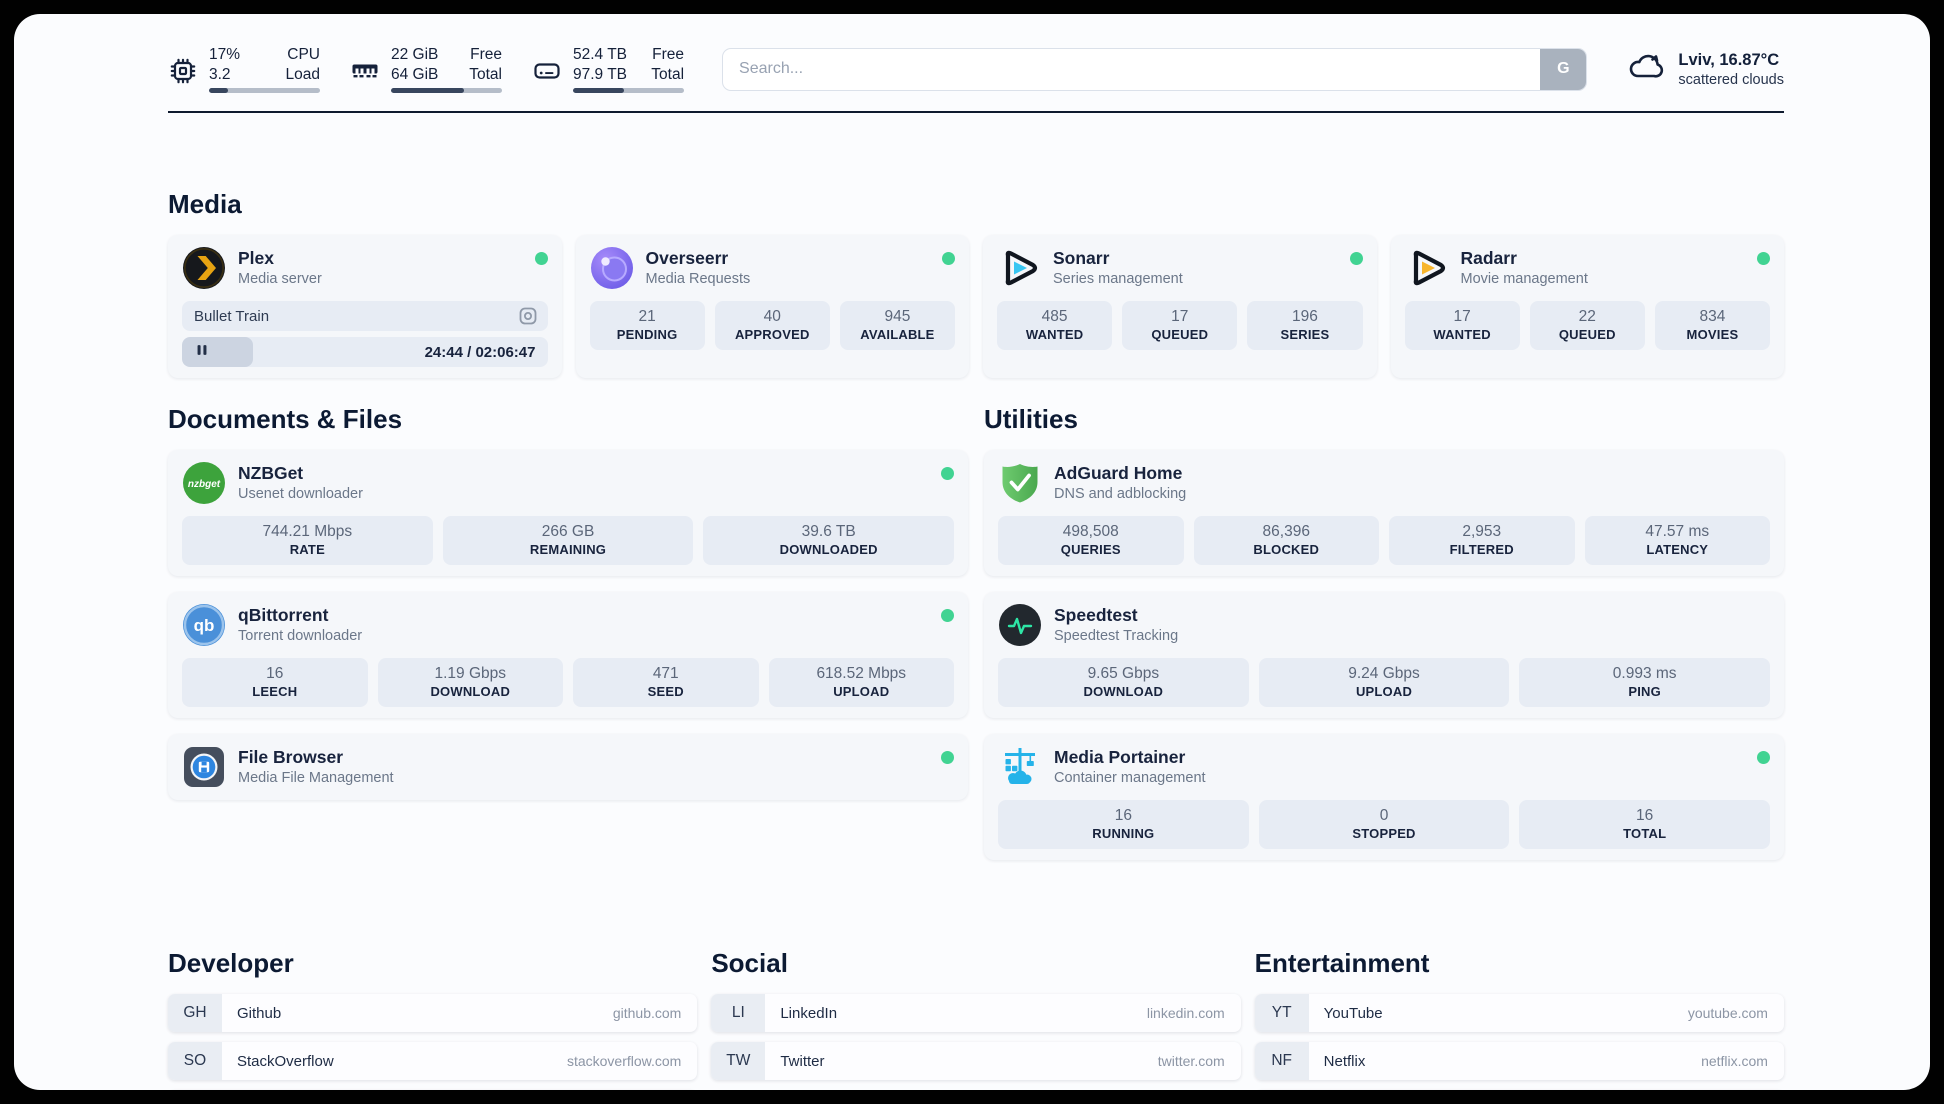 The width and height of the screenshot is (1944, 1104). Describe the element at coordinates (1482, 540) in the screenshot. I see `stat-box: 2,953 FILTERED` at that location.